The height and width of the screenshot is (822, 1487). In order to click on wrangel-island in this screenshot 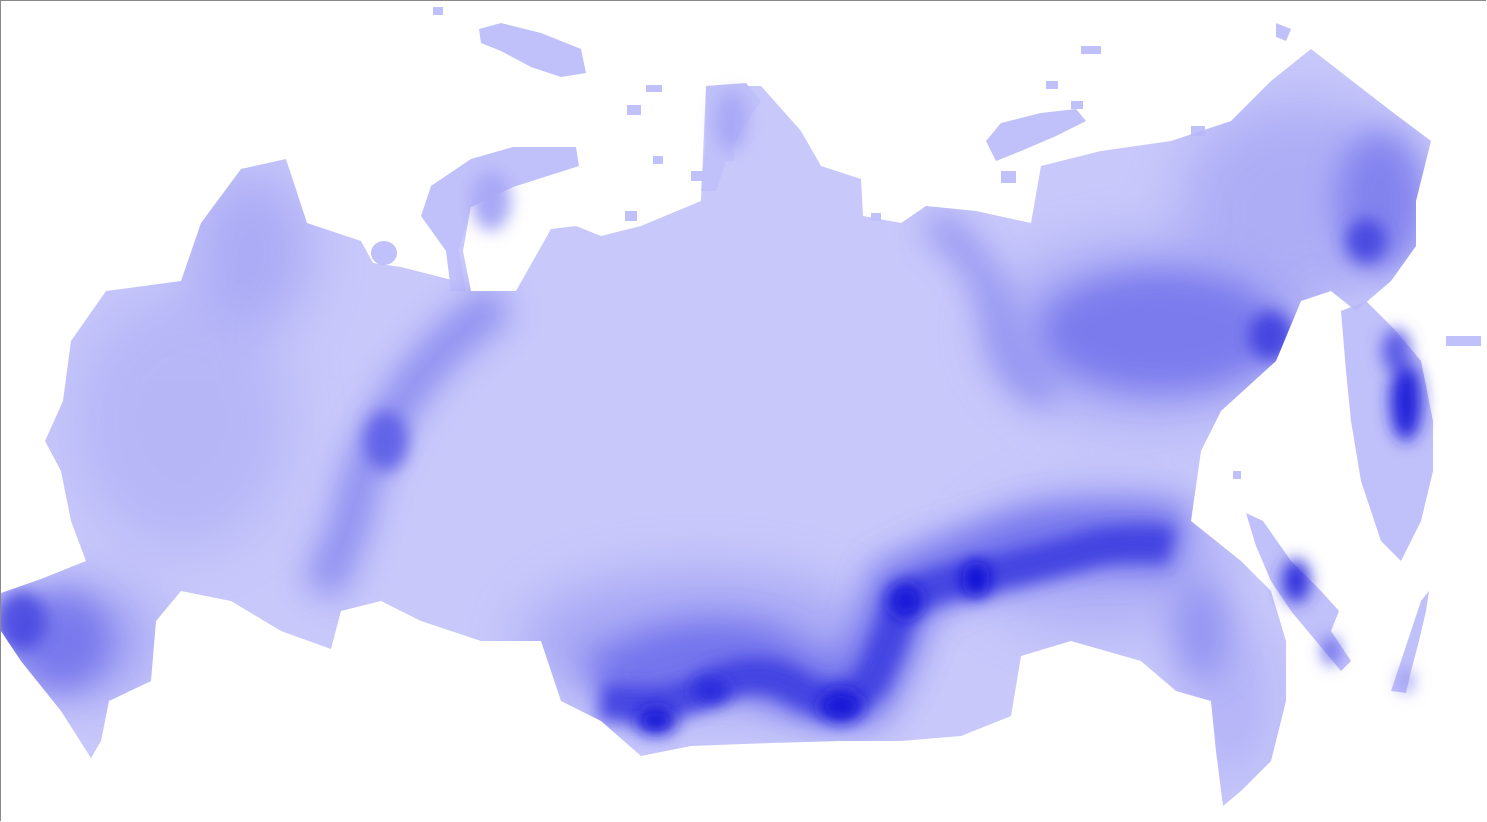, I will do `click(1283, 32)`.